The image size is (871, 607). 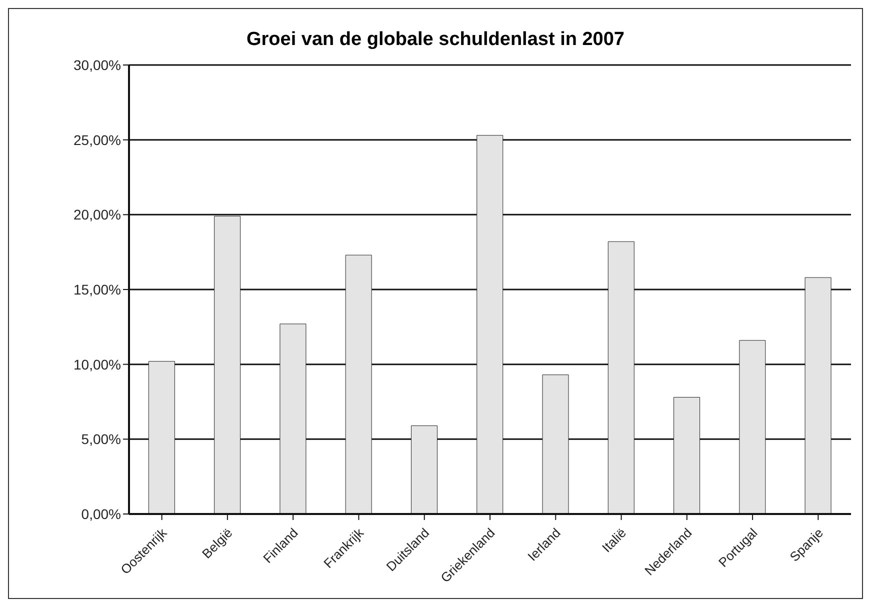 I want to click on y-tick-label: 15,00%, so click(x=97, y=289).